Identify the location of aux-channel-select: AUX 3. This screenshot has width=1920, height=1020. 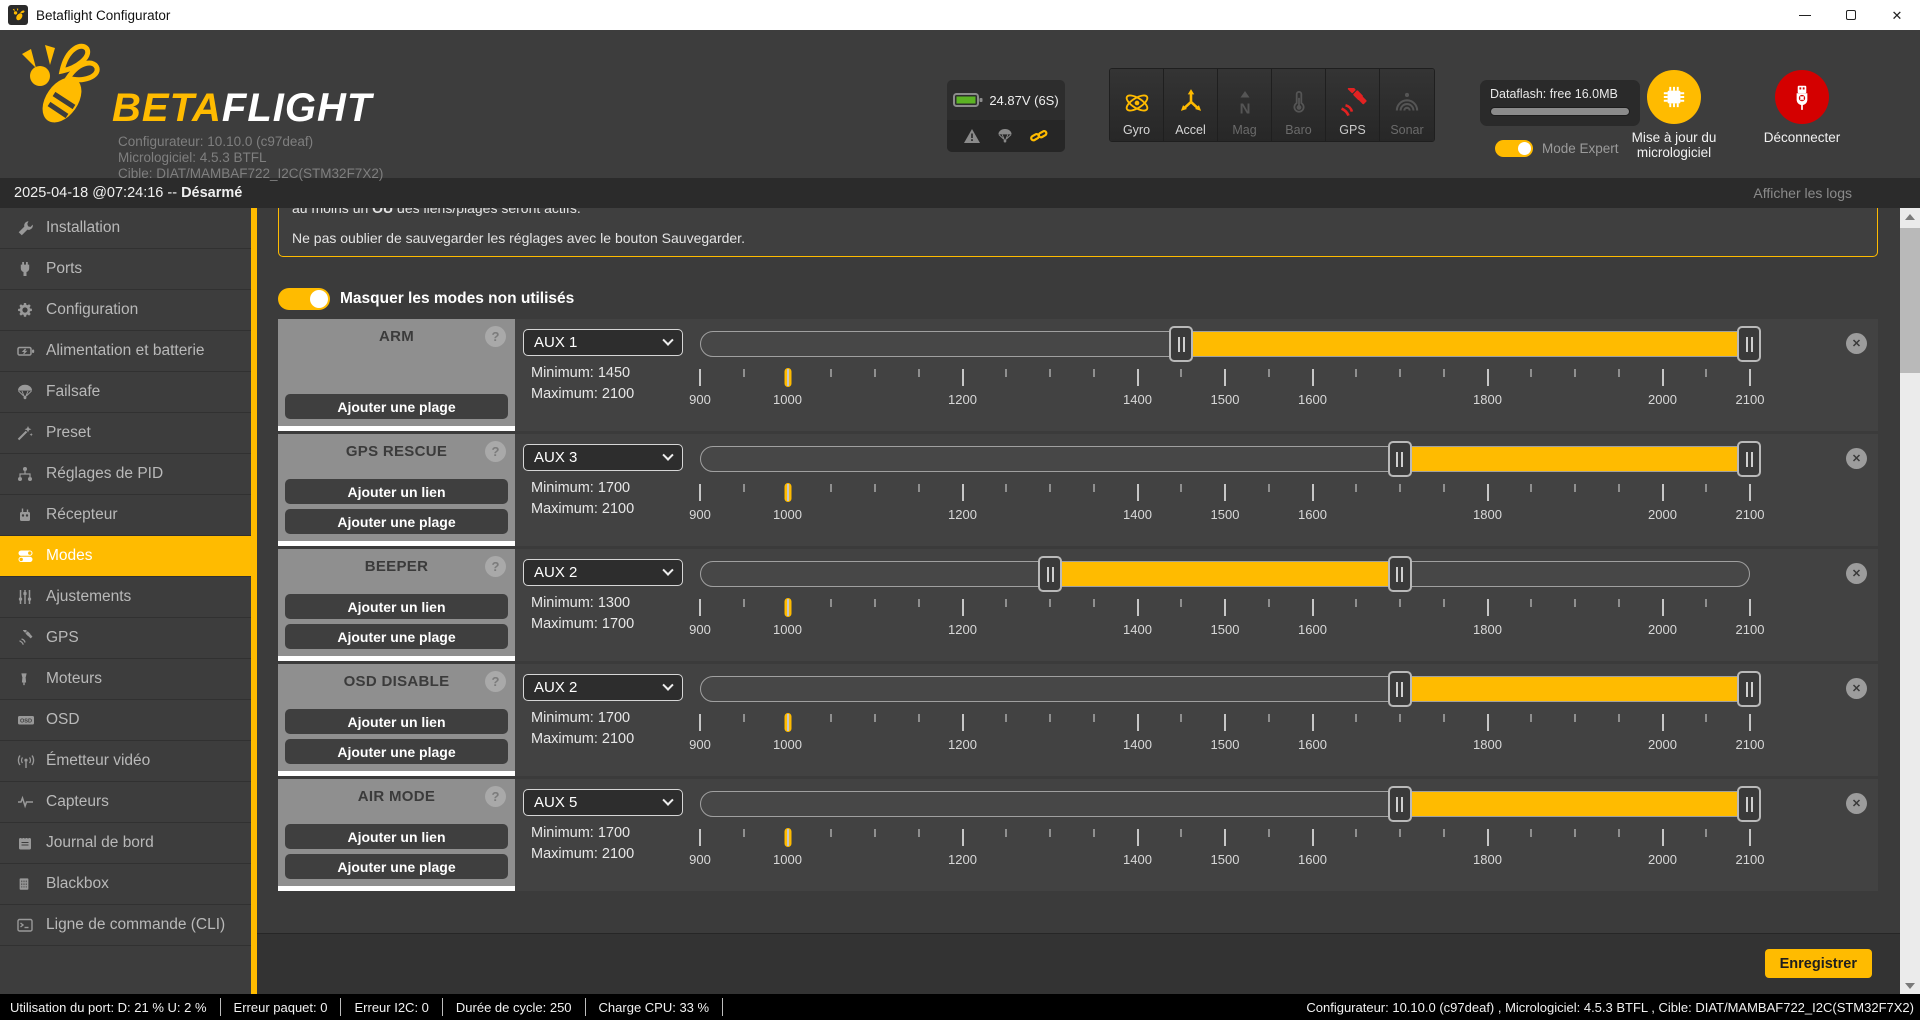
(603, 457).